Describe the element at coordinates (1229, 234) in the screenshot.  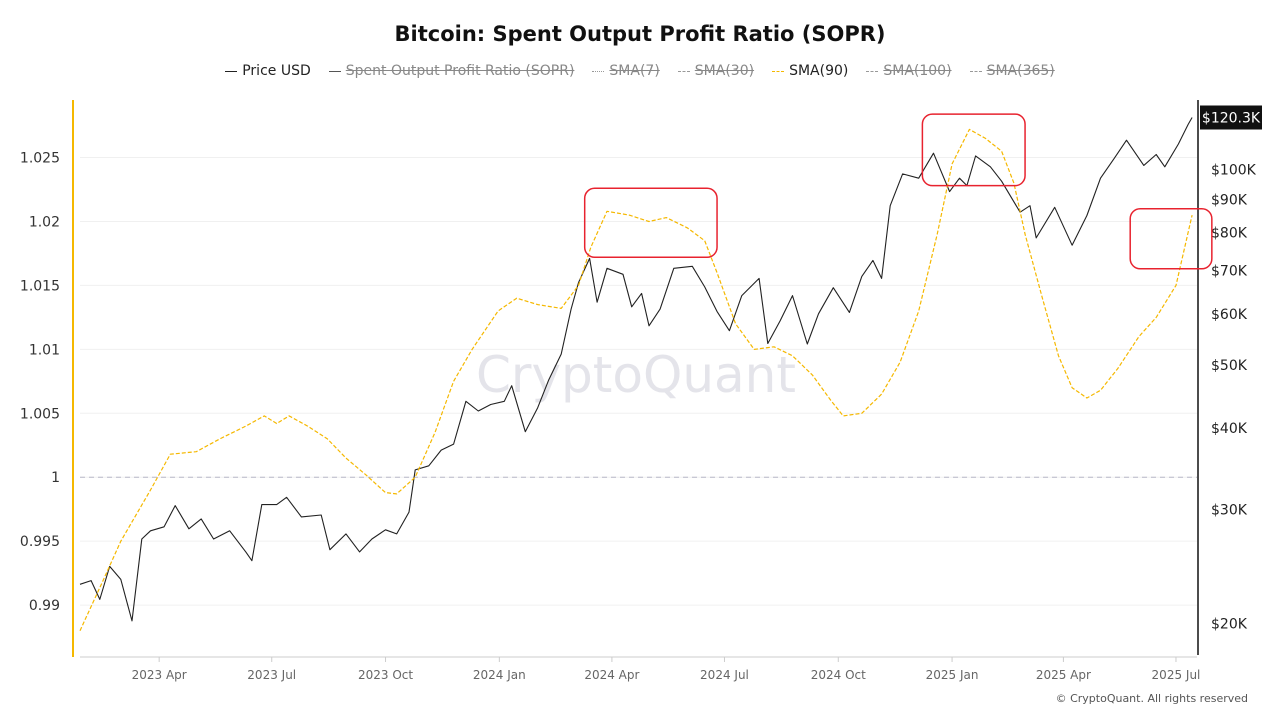
I see `y-right-tick-label: $80K` at that location.